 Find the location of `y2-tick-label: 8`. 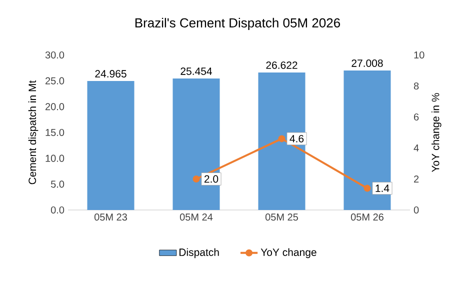

y2-tick-label: 8 is located at coordinates (416, 86).